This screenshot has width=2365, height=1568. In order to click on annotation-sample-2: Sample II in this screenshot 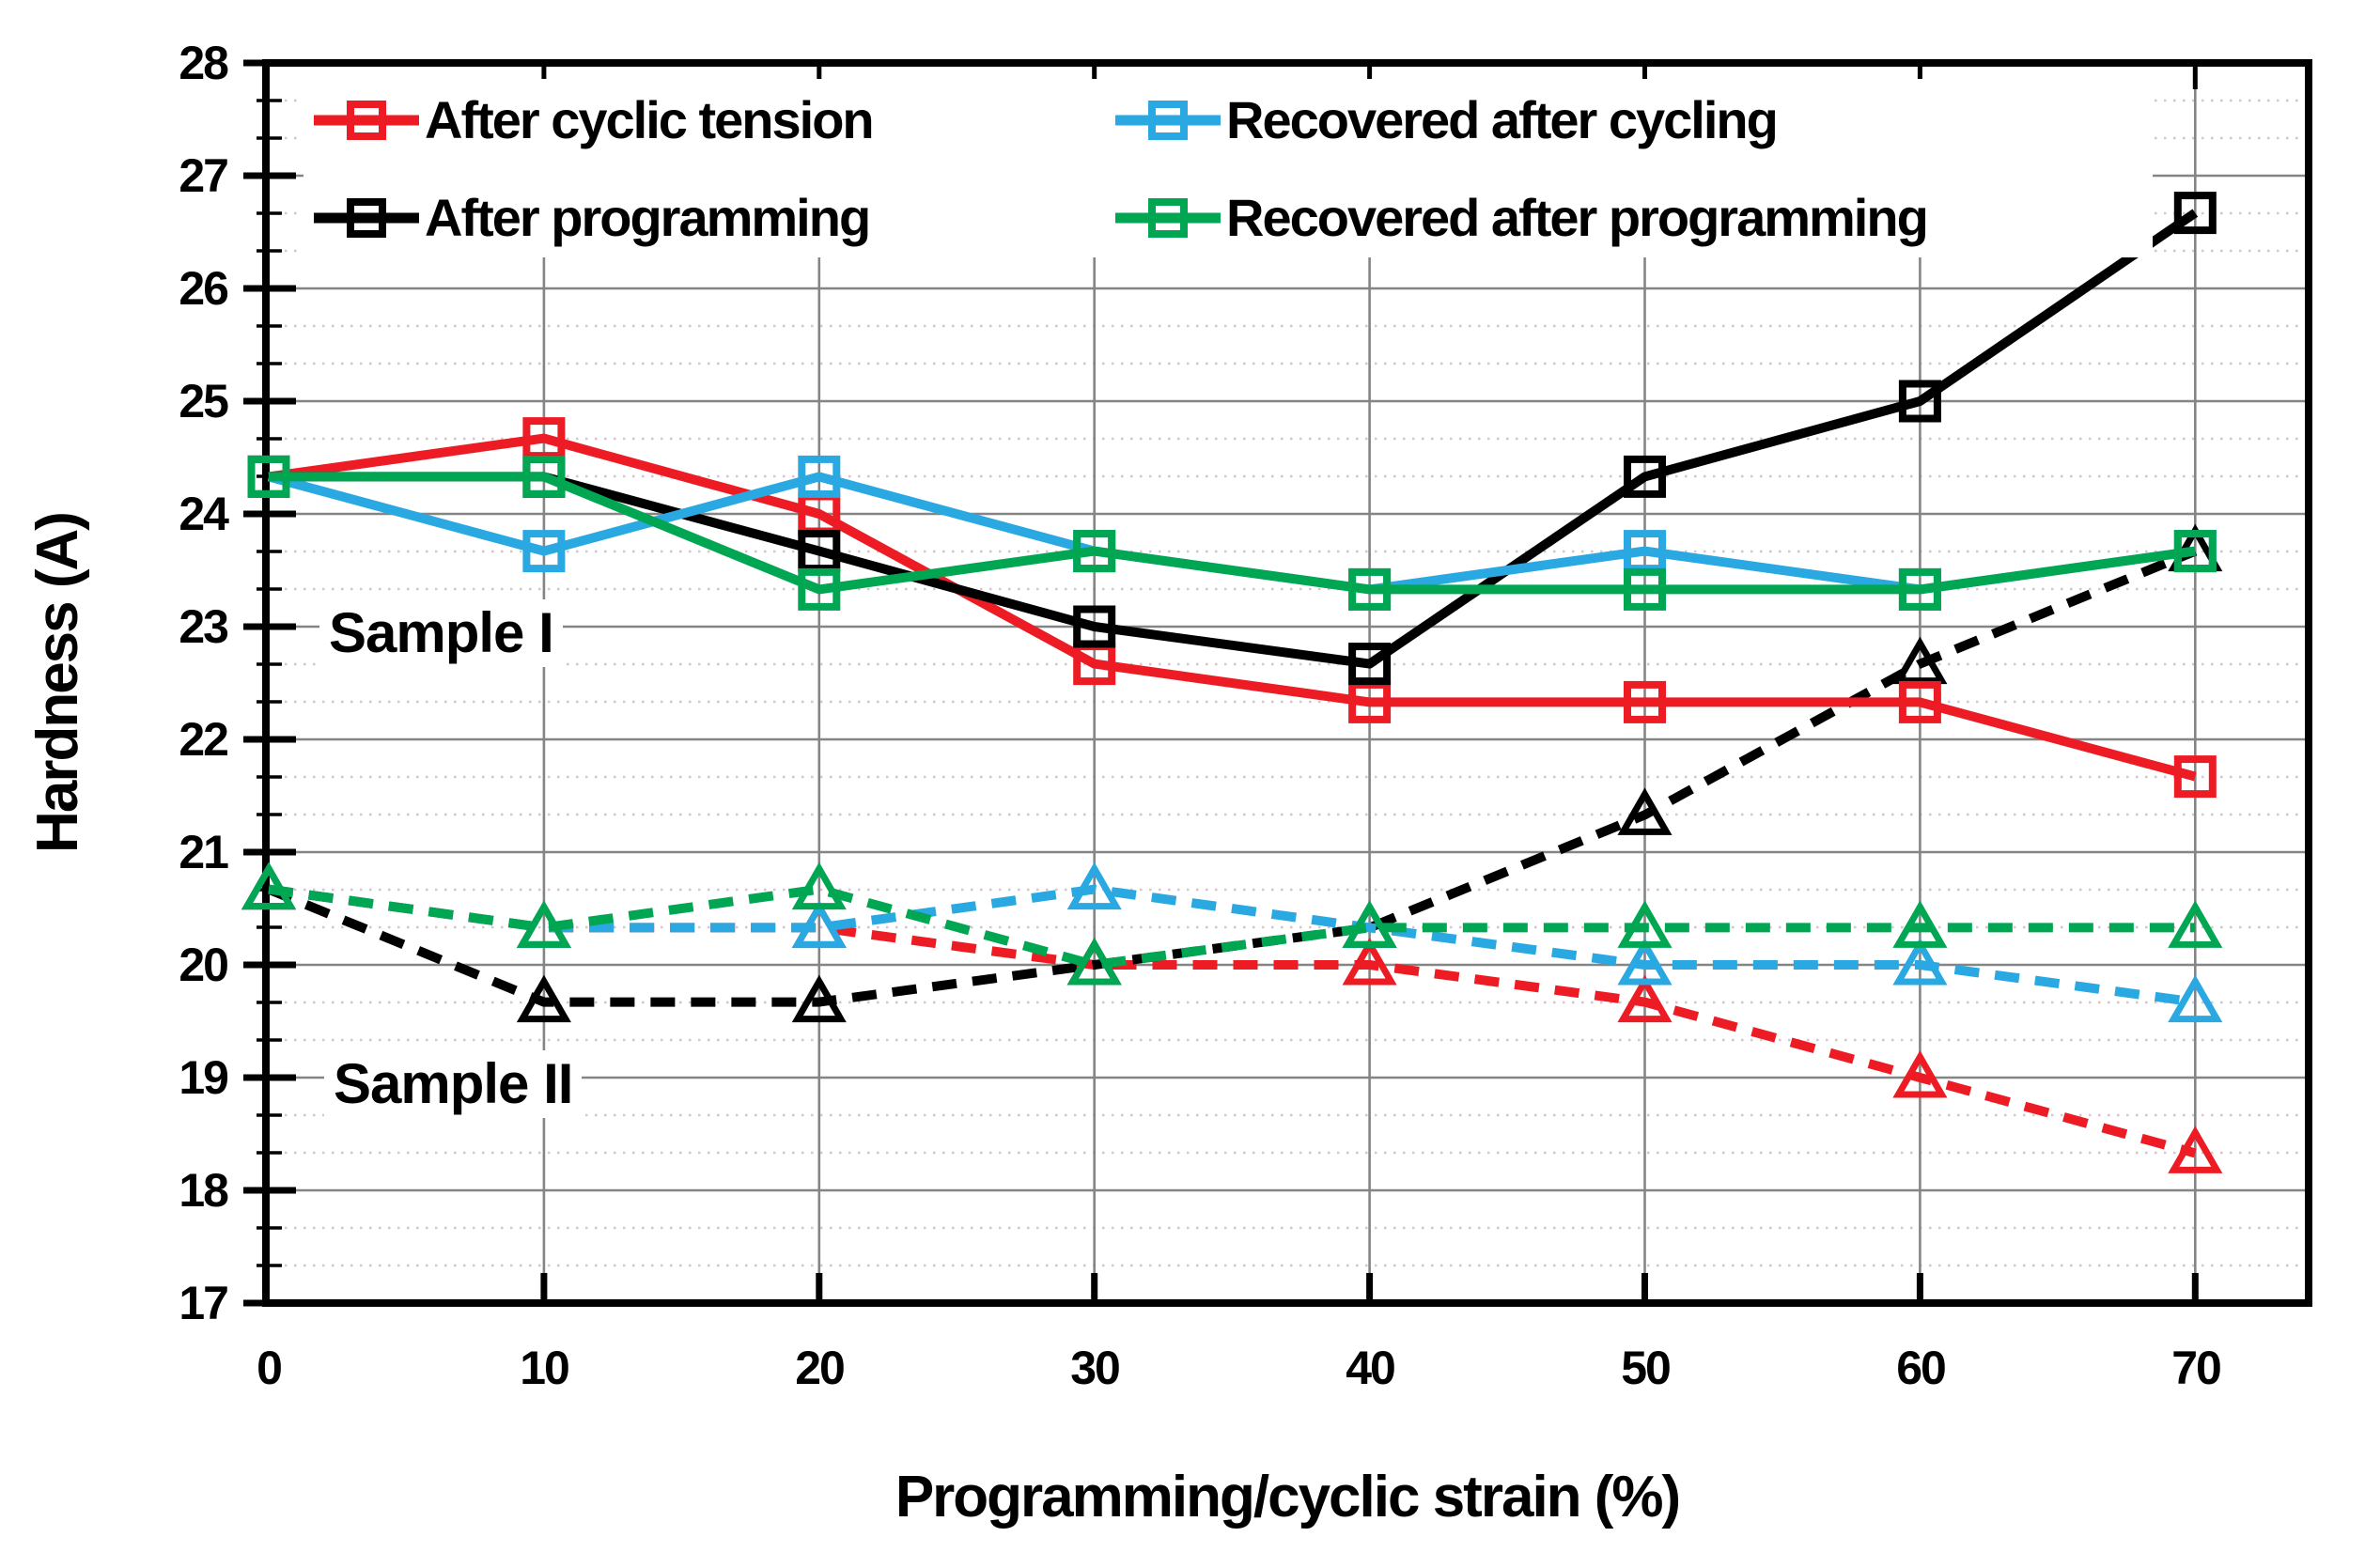, I will do `click(453, 1084)`.